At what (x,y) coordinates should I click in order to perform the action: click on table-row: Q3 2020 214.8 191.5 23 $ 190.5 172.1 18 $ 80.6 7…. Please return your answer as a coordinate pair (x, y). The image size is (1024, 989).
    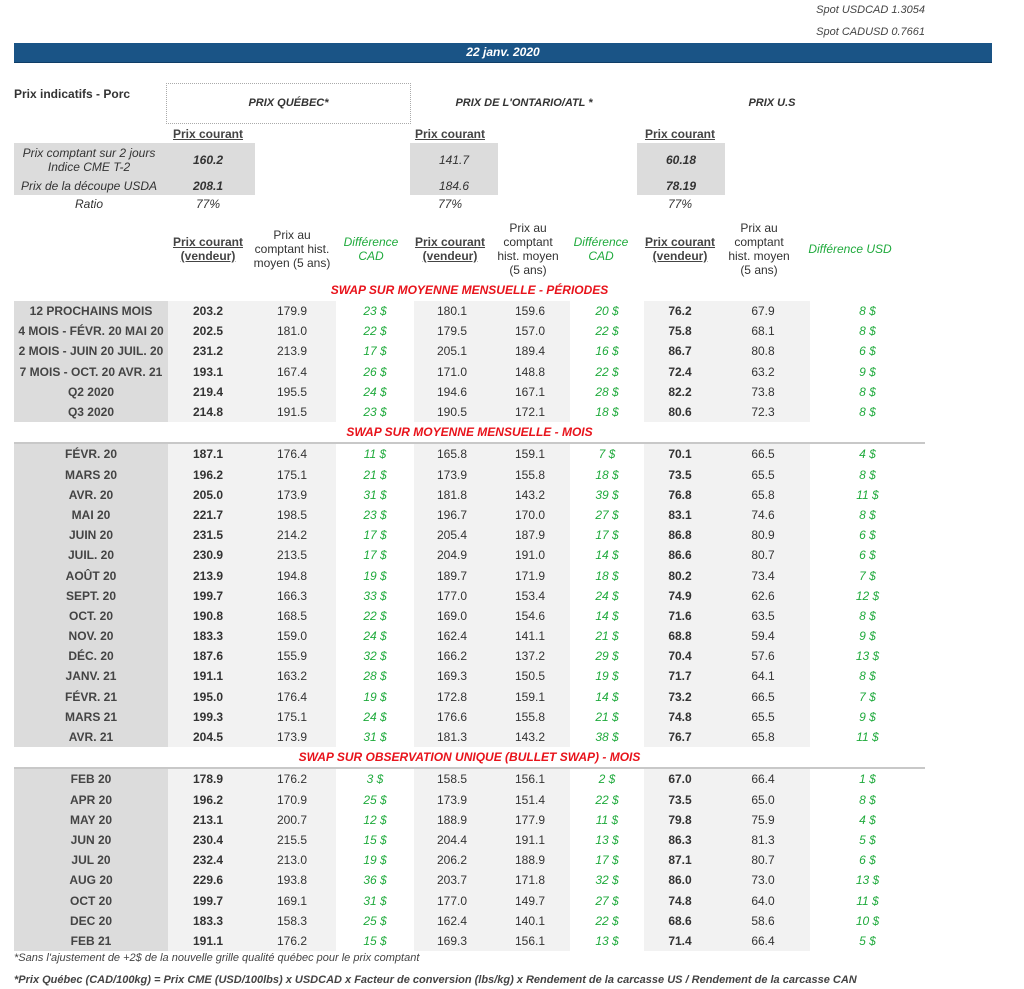
    Looking at the image, I should click on (469, 412).